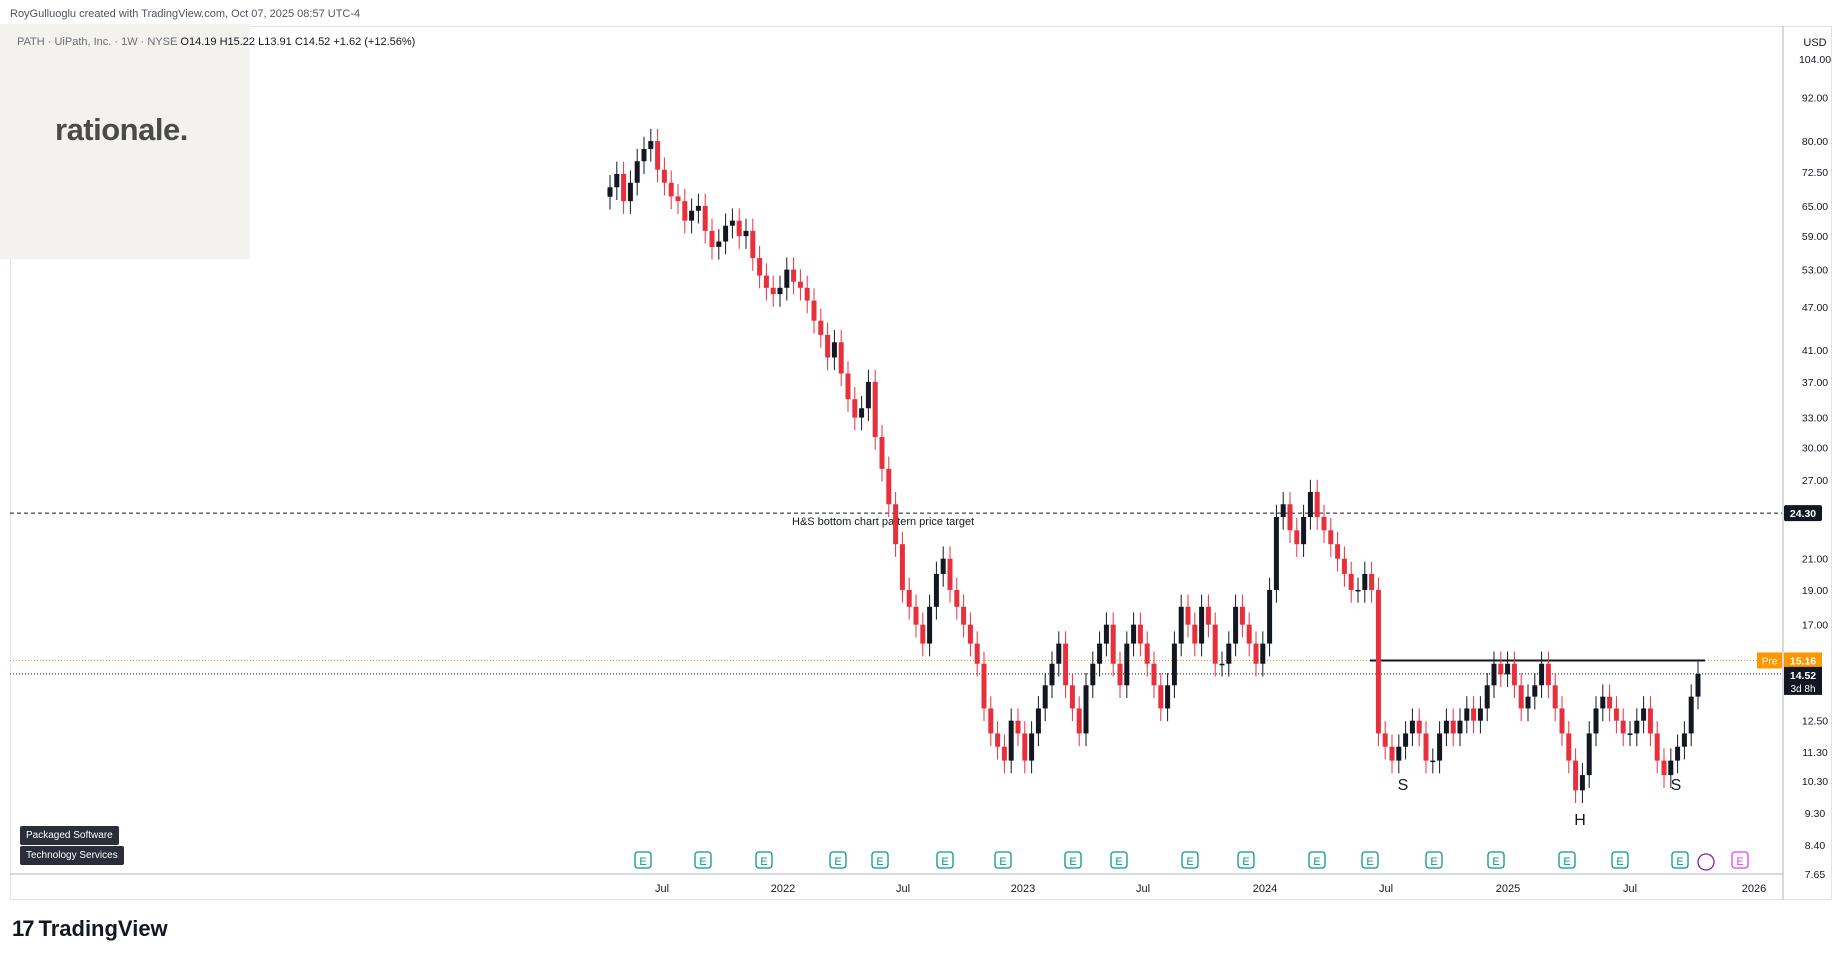 Image resolution: width=1835 pixels, height=958 pixels. What do you see at coordinates (1815, 383) in the screenshot?
I see `y-tick-label: 37.00` at bounding box center [1815, 383].